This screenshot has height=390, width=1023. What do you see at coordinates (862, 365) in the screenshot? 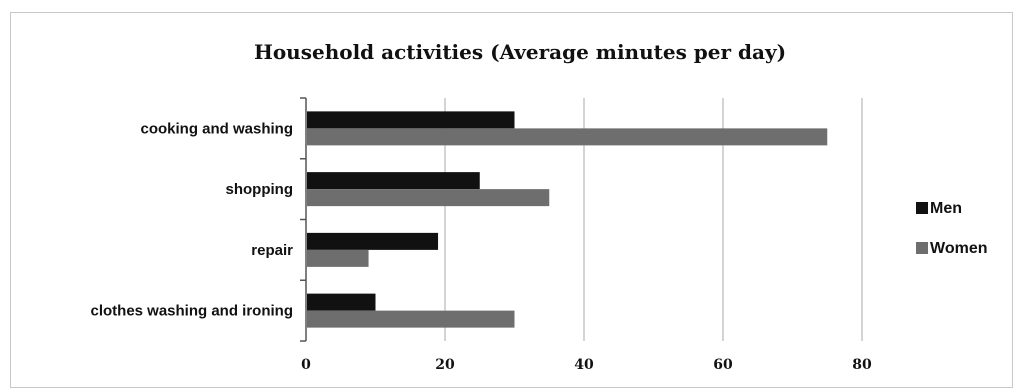
I see `x-tick-label: 80` at bounding box center [862, 365].